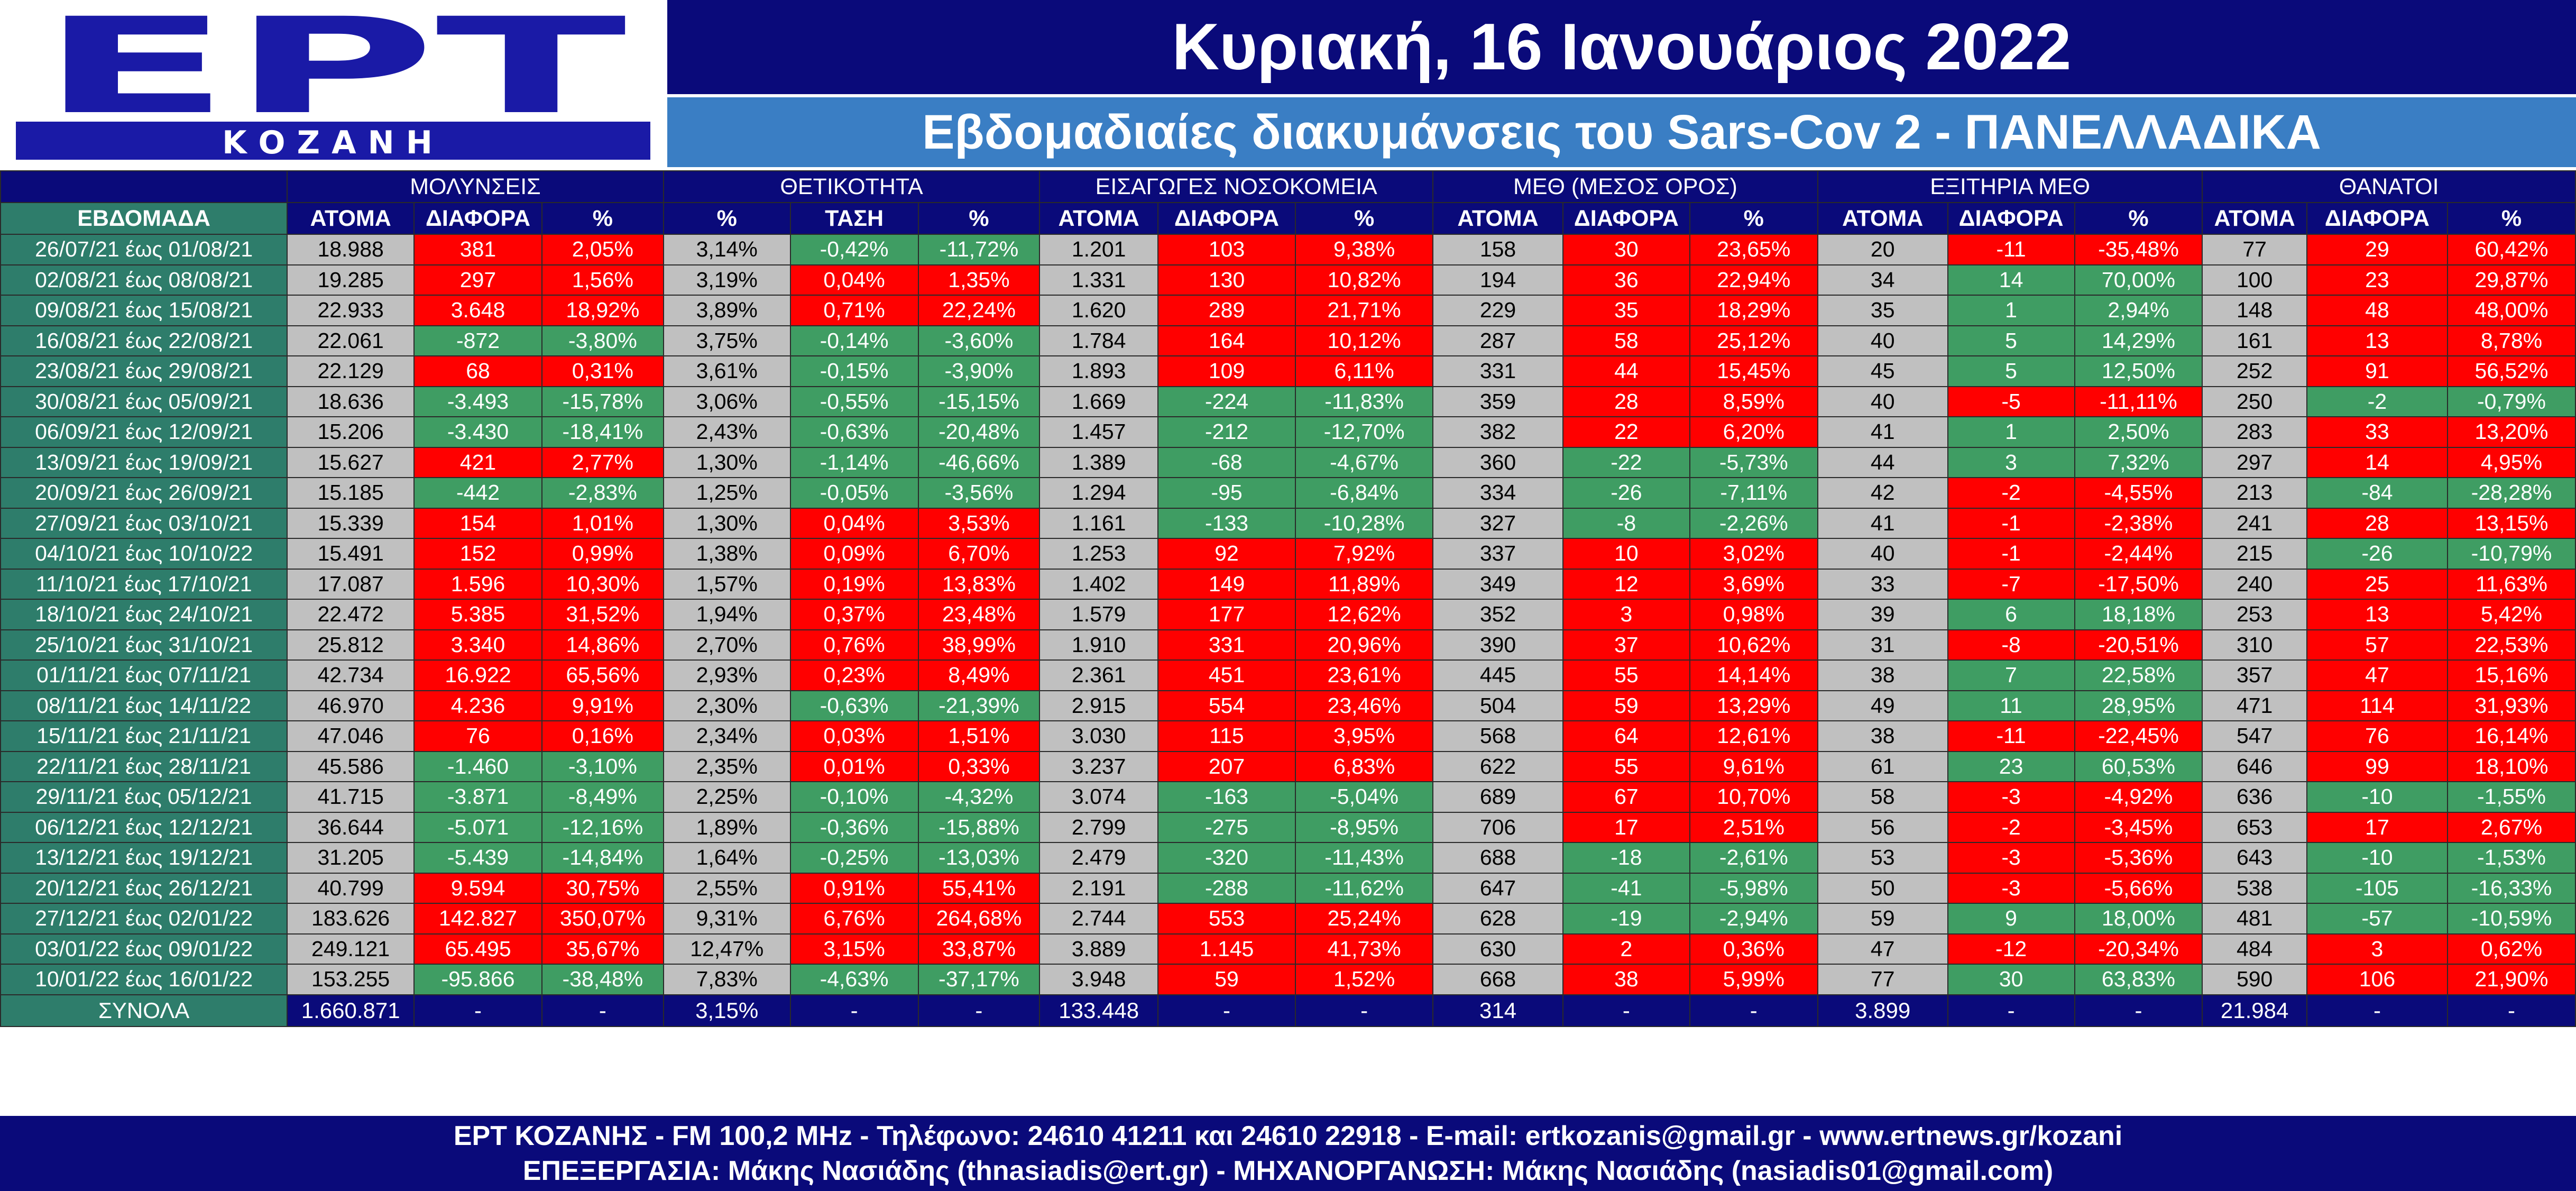 This screenshot has width=2576, height=1191. Describe the element at coordinates (1882, 949) in the screenshot. I see `data-cell: 47` at that location.